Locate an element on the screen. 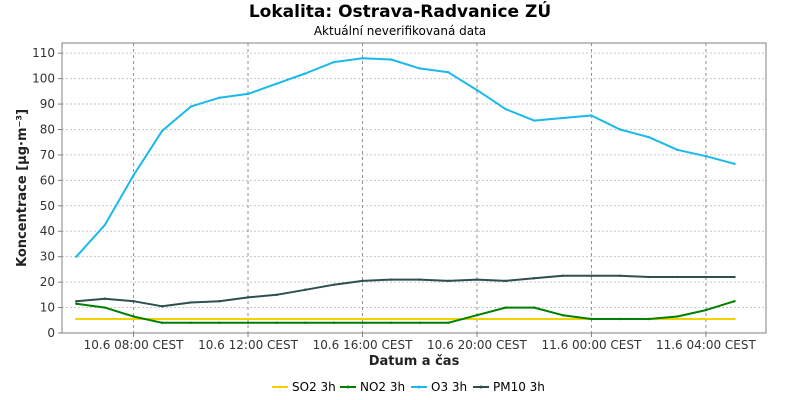 The width and height of the screenshot is (800, 400). y-tick-label: 30 is located at coordinates (47, 257).